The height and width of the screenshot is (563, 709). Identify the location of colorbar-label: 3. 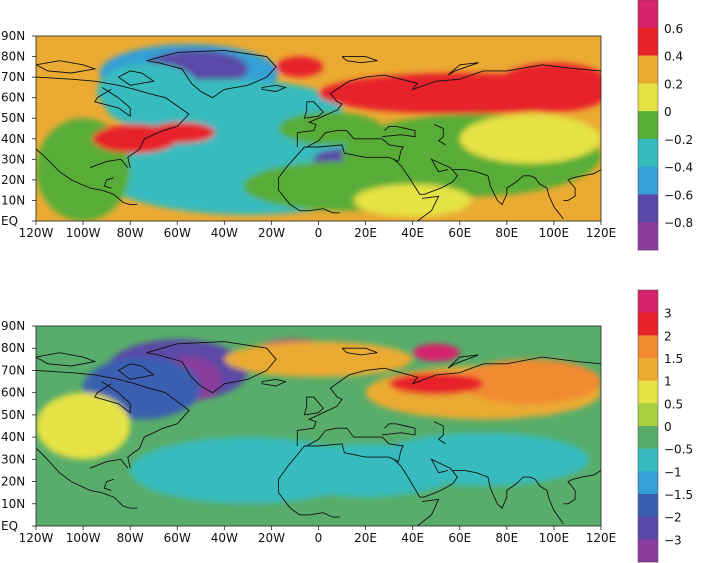
(668, 314).